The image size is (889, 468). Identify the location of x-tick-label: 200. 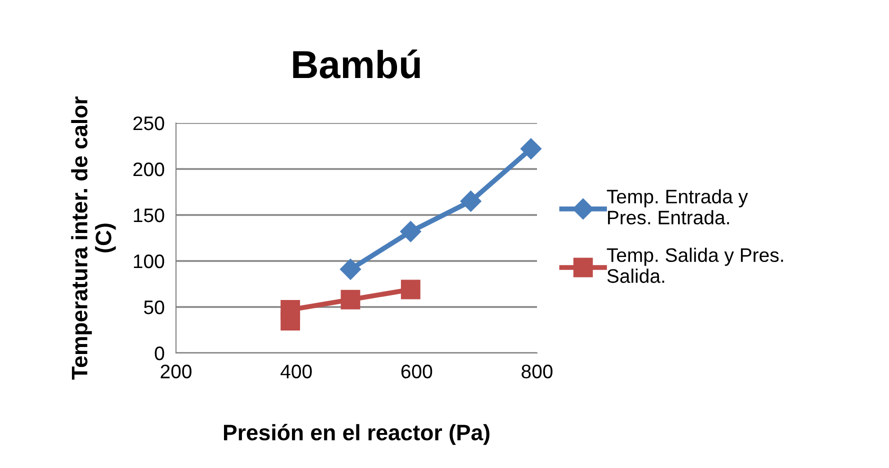
(176, 371).